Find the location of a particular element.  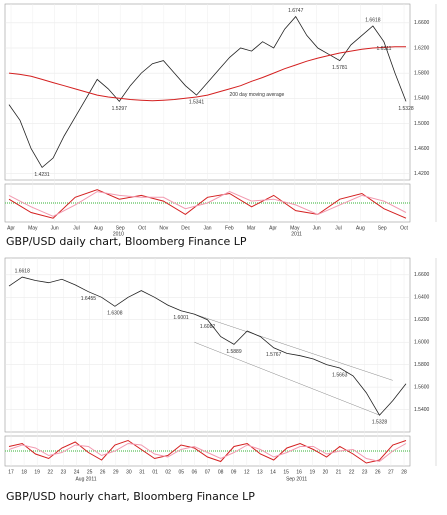

y-tick-label: 1.4600 is located at coordinates (422, 149).